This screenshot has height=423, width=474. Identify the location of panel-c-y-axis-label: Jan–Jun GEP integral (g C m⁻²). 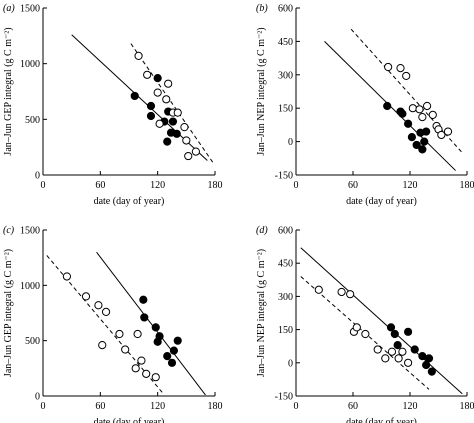
(8, 313).